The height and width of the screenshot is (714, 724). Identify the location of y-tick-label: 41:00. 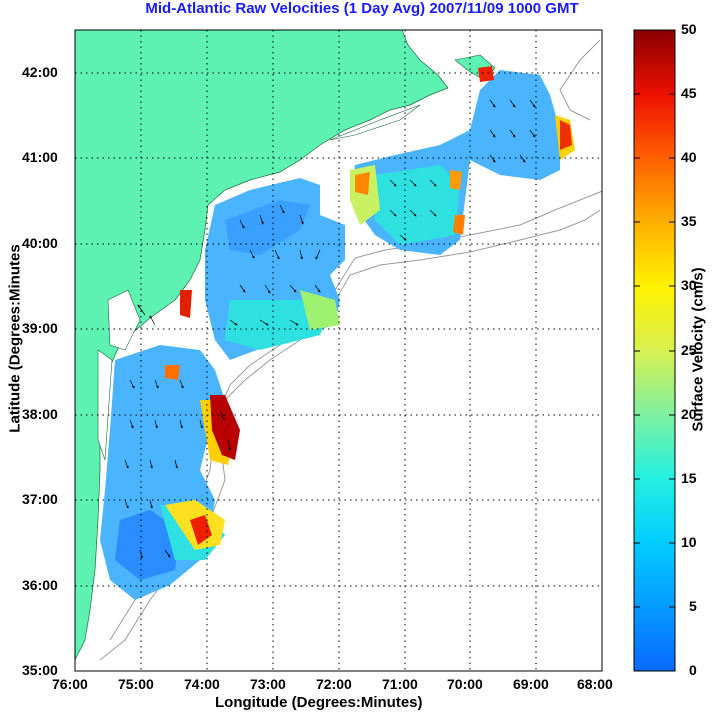
(40, 157).